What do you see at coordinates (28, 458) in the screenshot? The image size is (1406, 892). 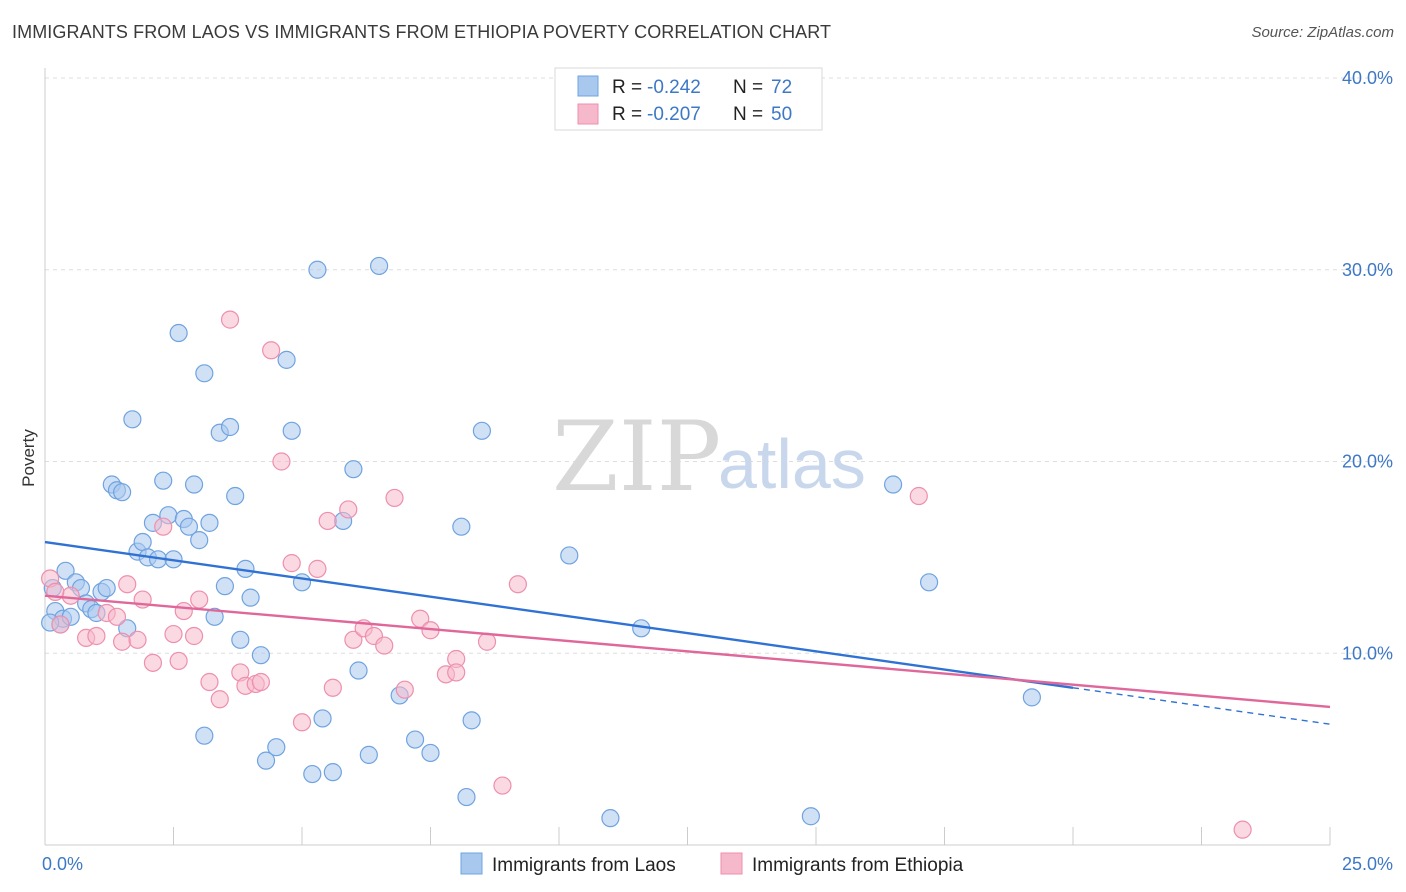 I see `y-axis-label: Poverty` at bounding box center [28, 458].